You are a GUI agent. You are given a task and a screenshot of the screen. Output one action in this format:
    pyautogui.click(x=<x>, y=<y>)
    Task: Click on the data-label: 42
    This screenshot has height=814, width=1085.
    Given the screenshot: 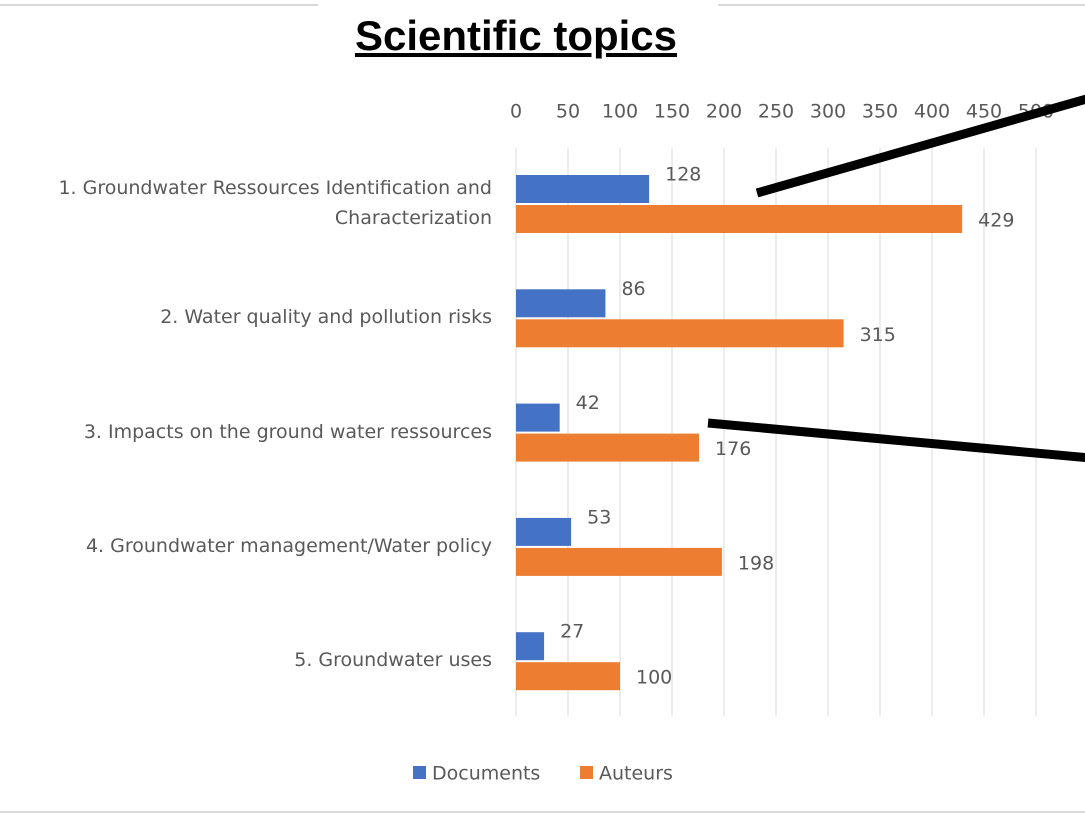 What is the action you would take?
    pyautogui.click(x=588, y=403)
    